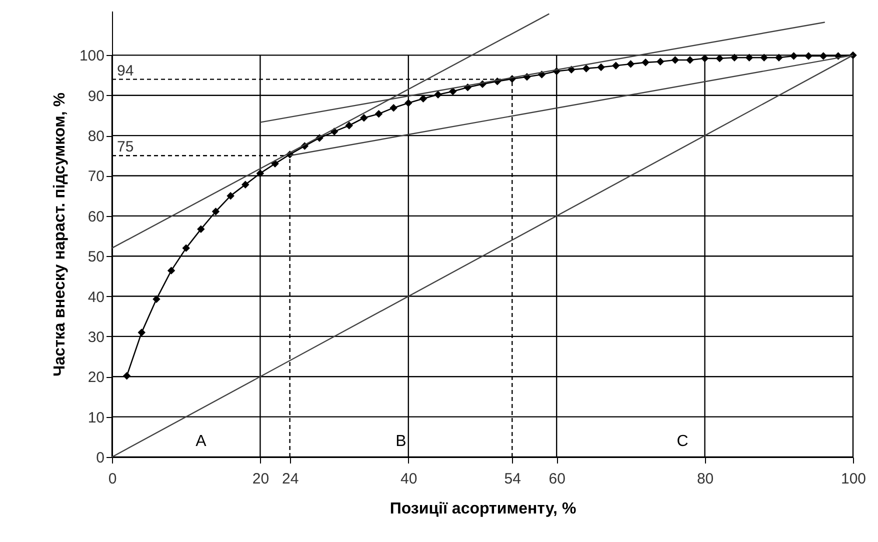 Image resolution: width=878 pixels, height=542 pixels. Describe the element at coordinates (853, 479) in the screenshot. I see `x-tick-label: 100` at that location.